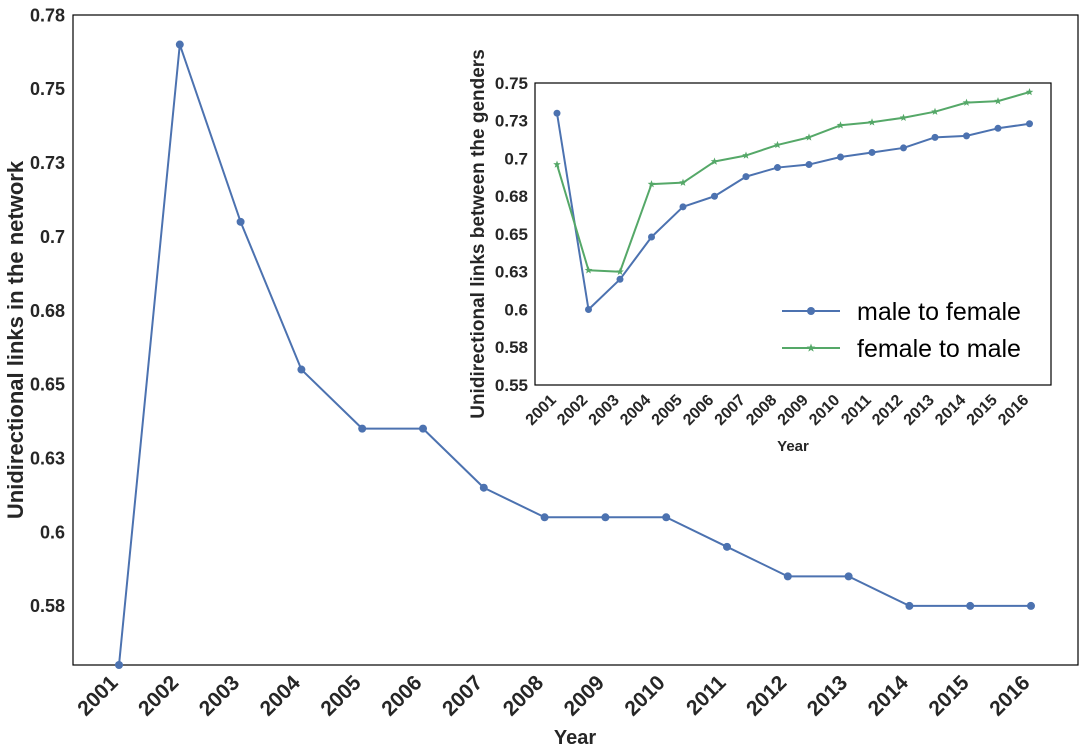 The image size is (1084, 755). What do you see at coordinates (15, 339) in the screenshot?
I see `main-y-axis-label: Unidirectional links in the network` at bounding box center [15, 339].